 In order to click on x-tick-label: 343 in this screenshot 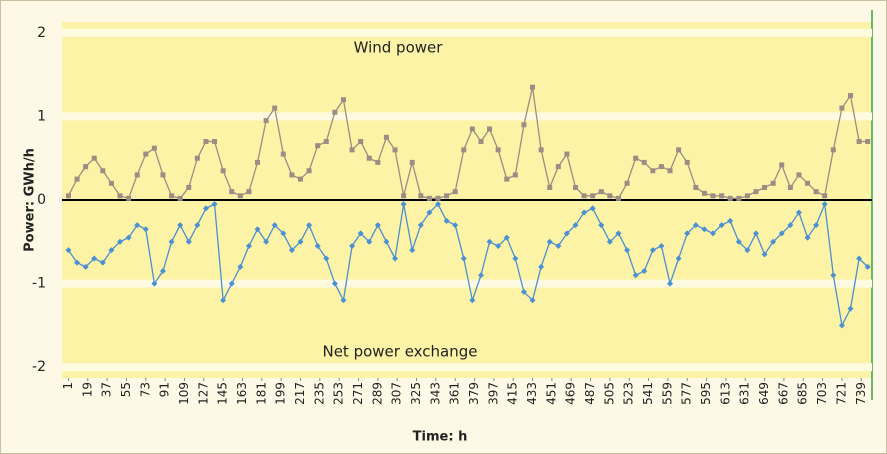, I will do `click(435, 393)`.